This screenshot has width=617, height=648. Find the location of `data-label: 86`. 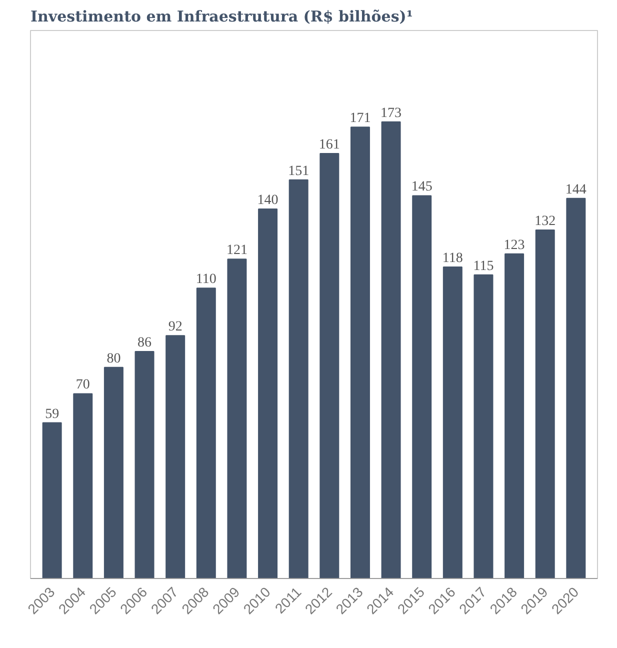

data-label: 86 is located at coordinates (145, 342).